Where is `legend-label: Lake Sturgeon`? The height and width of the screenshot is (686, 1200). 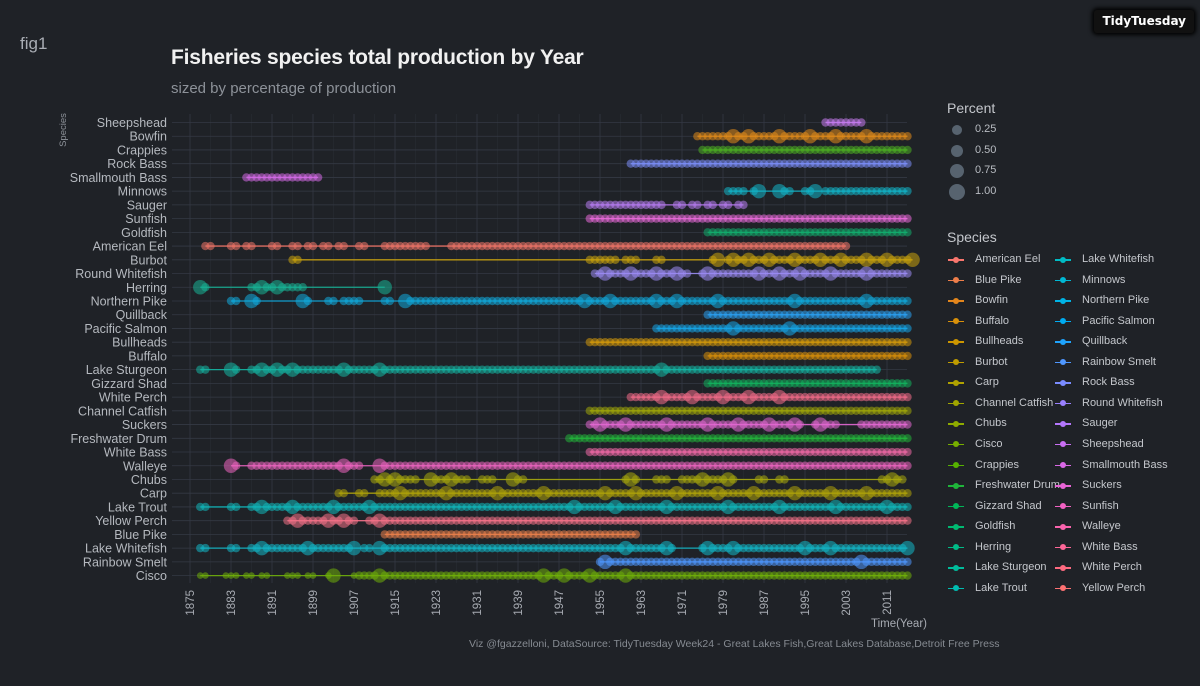 legend-label: Lake Sturgeon is located at coordinates (1011, 567).